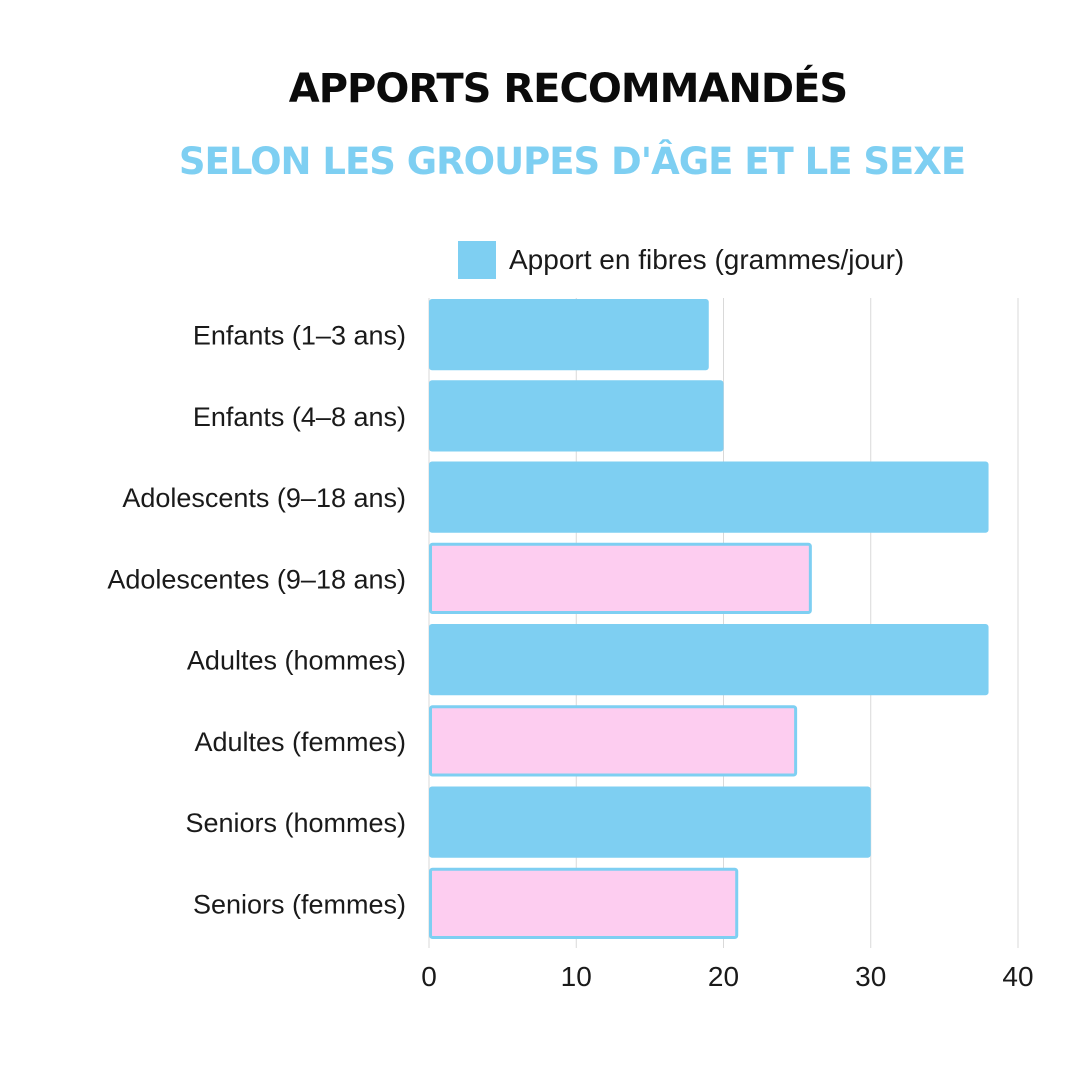  Describe the element at coordinates (568, 89) in the screenshot. I see `chart-title: APPORTS RECOMMANDÉS` at that location.